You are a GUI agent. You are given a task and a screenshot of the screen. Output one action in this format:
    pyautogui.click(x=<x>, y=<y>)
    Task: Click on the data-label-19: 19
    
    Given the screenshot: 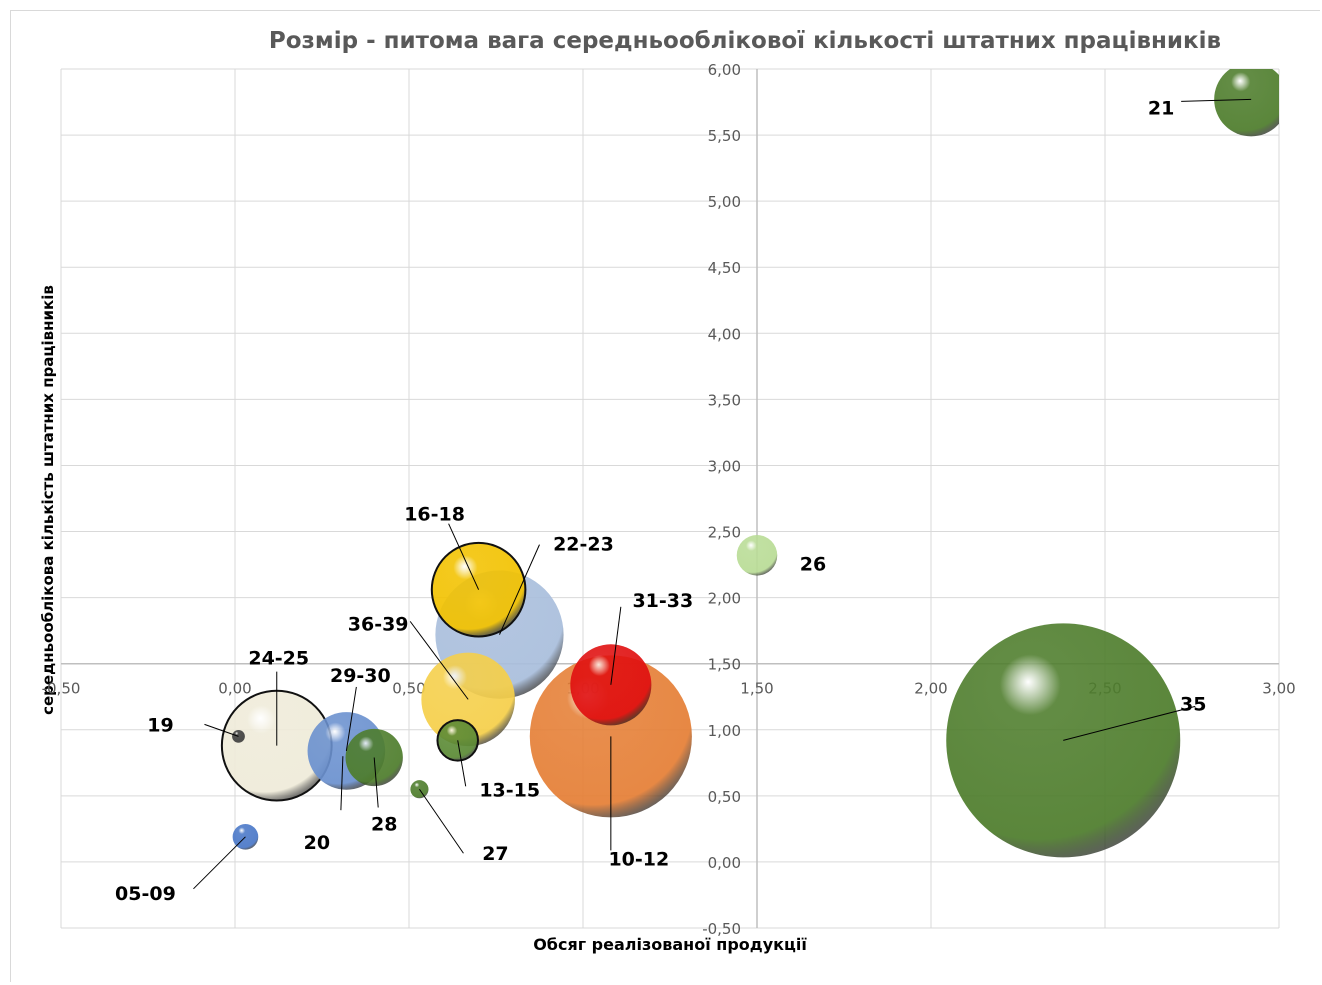 What is the action you would take?
    pyautogui.click(x=160, y=725)
    